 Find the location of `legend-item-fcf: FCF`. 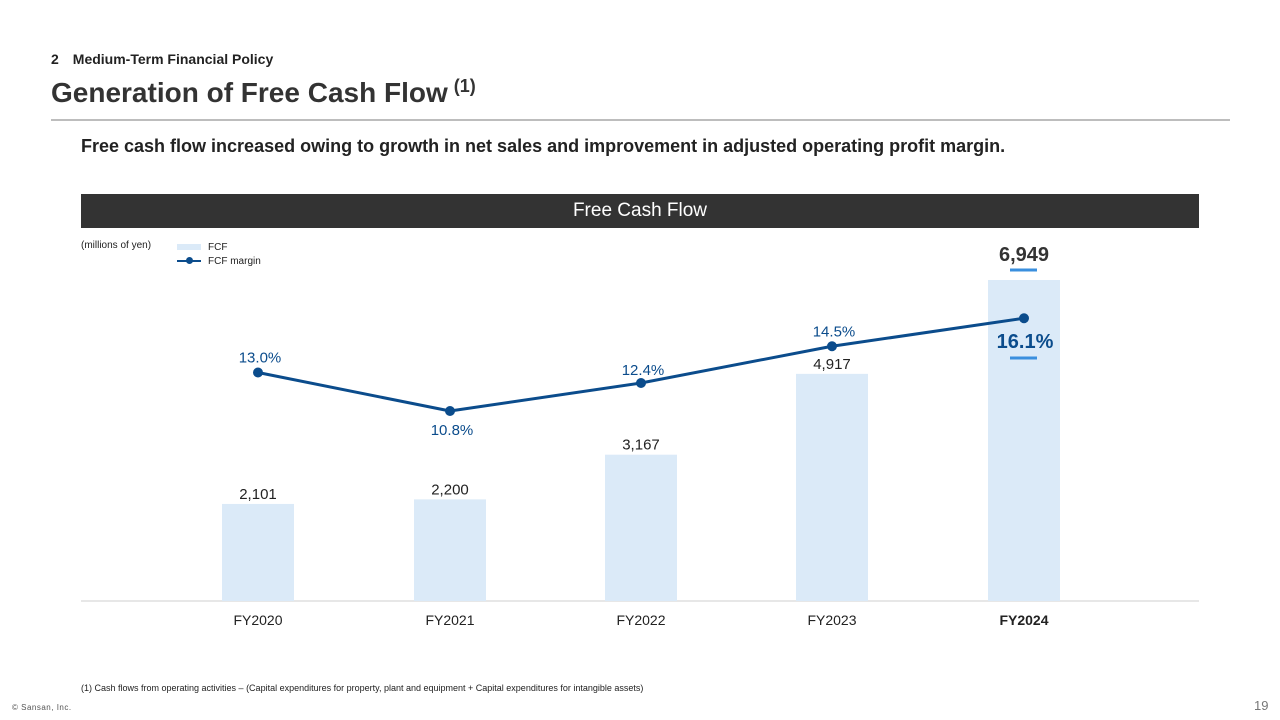

legend-item-fcf: FCF is located at coordinates (219, 247).